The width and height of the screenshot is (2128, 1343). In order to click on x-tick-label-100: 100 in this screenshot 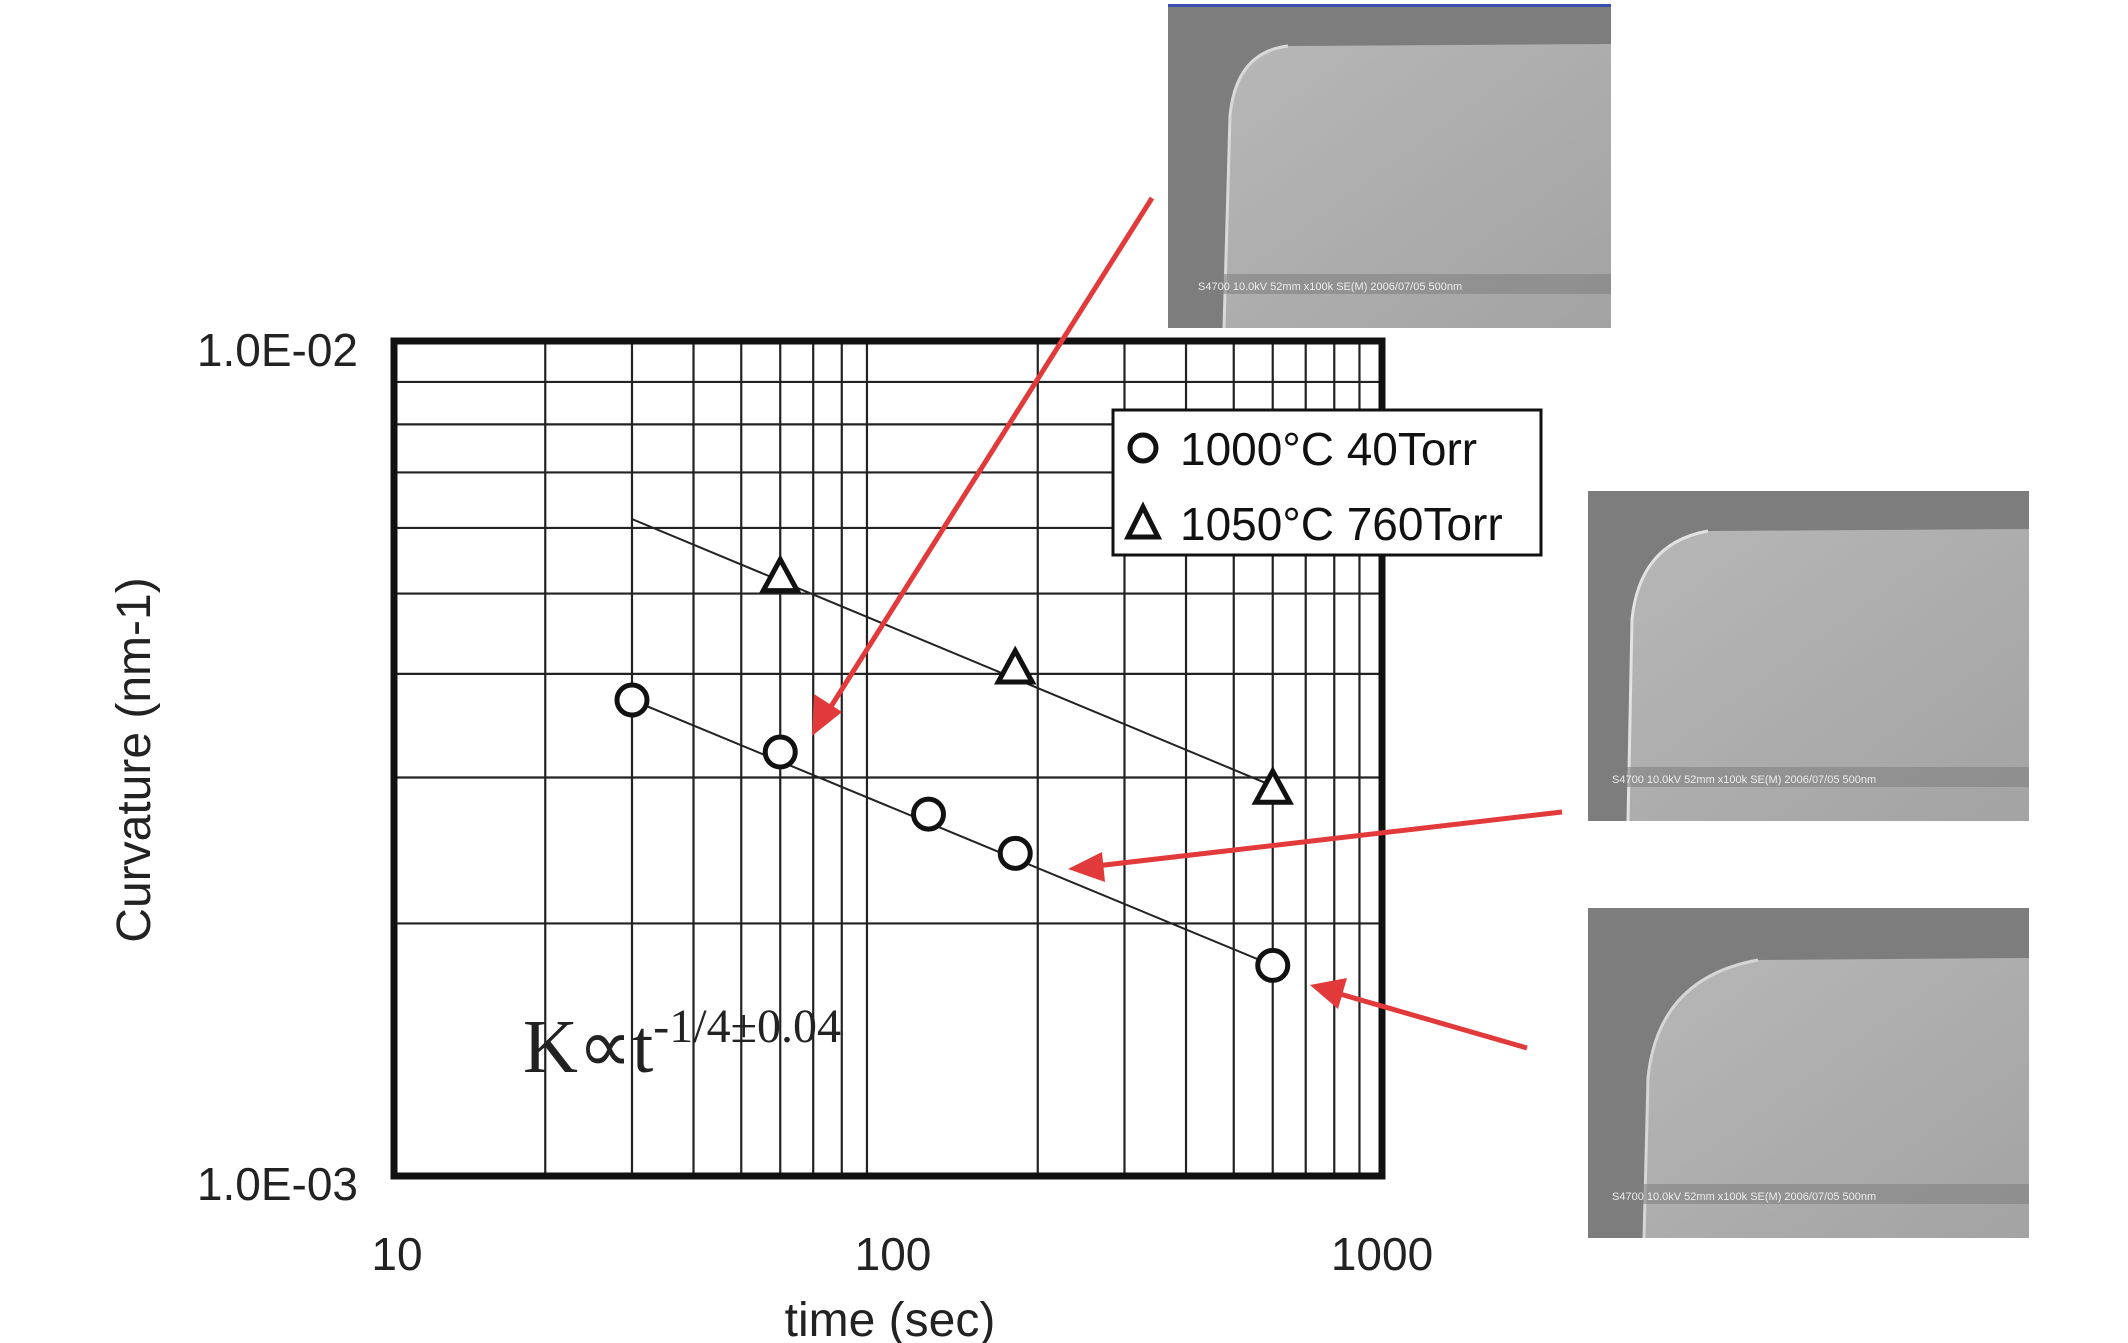, I will do `click(893, 1254)`.